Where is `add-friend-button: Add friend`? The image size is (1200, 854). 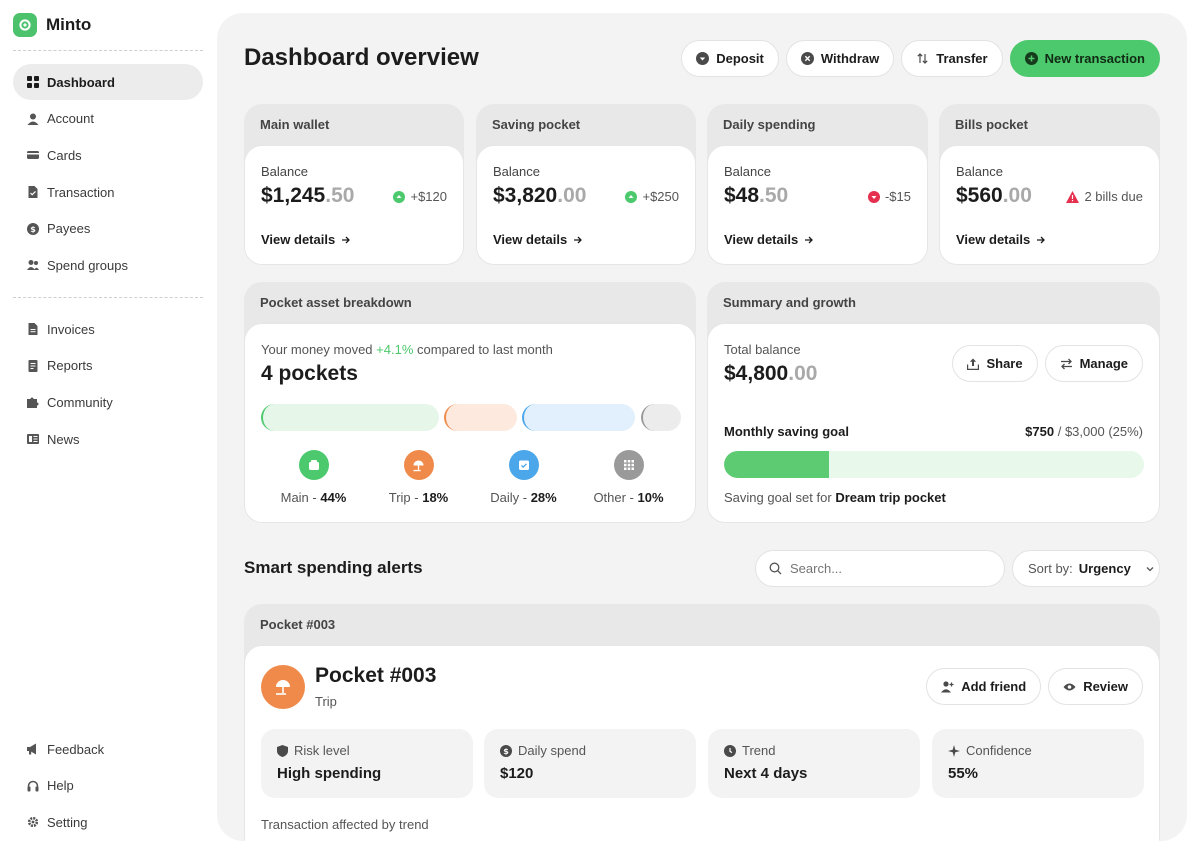
add-friend-button: Add friend is located at coordinates (984, 686).